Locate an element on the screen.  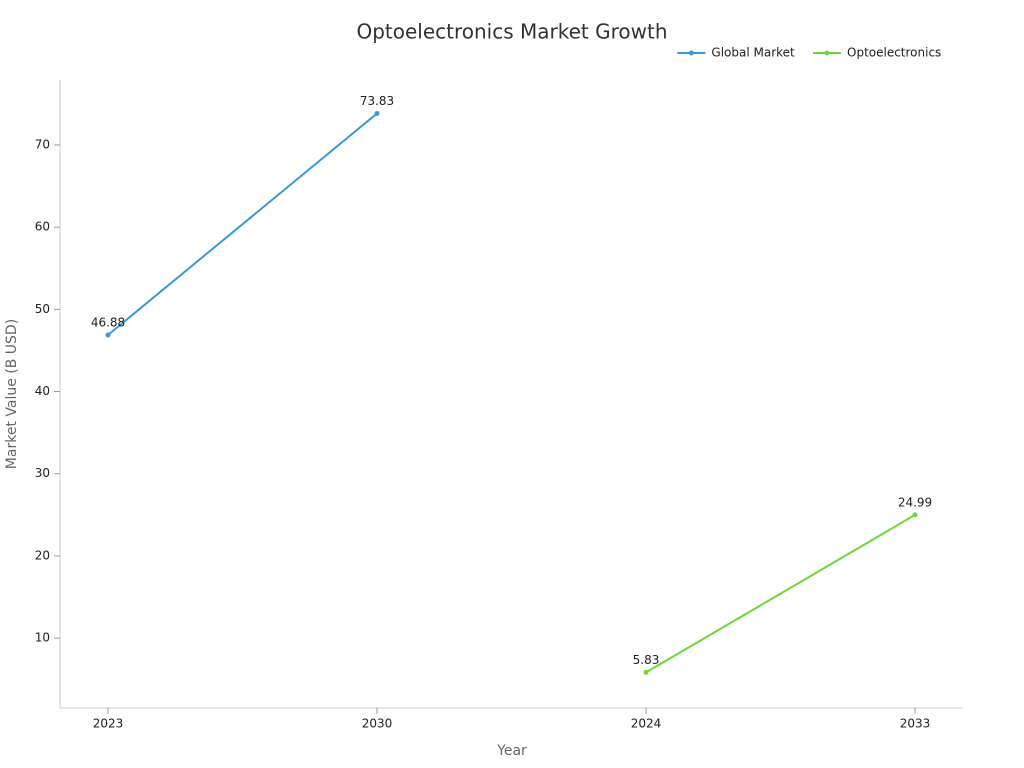
x-tick-label: 2024 is located at coordinates (646, 724).